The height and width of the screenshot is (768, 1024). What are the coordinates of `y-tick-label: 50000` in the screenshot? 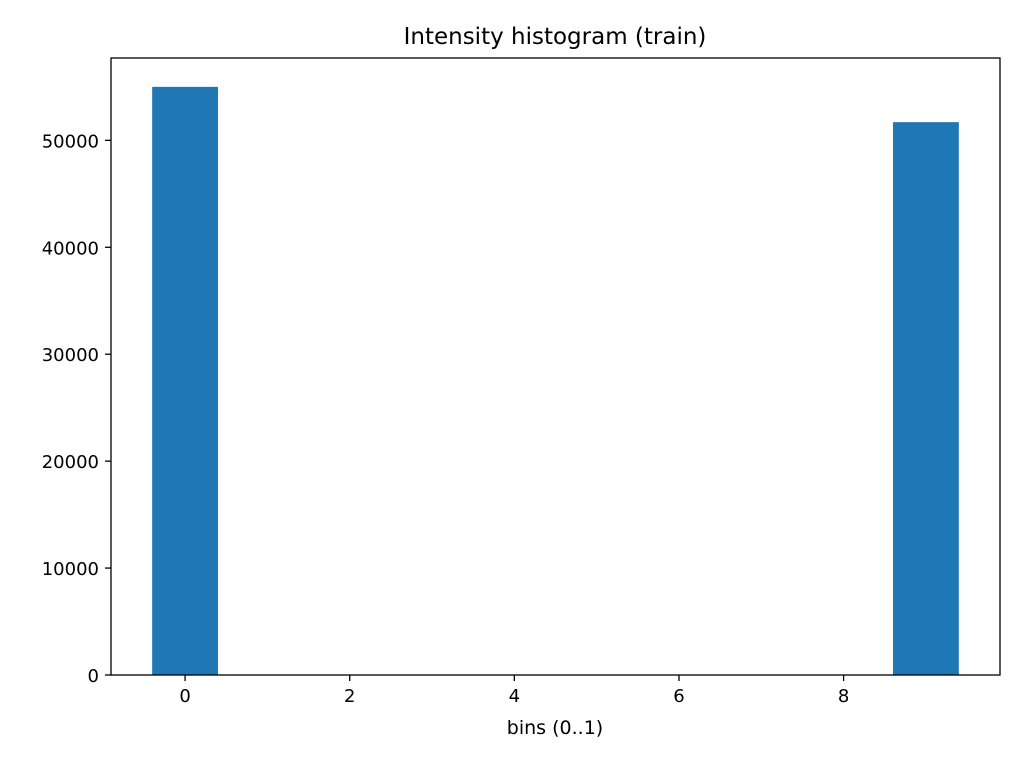 It's located at (70, 141).